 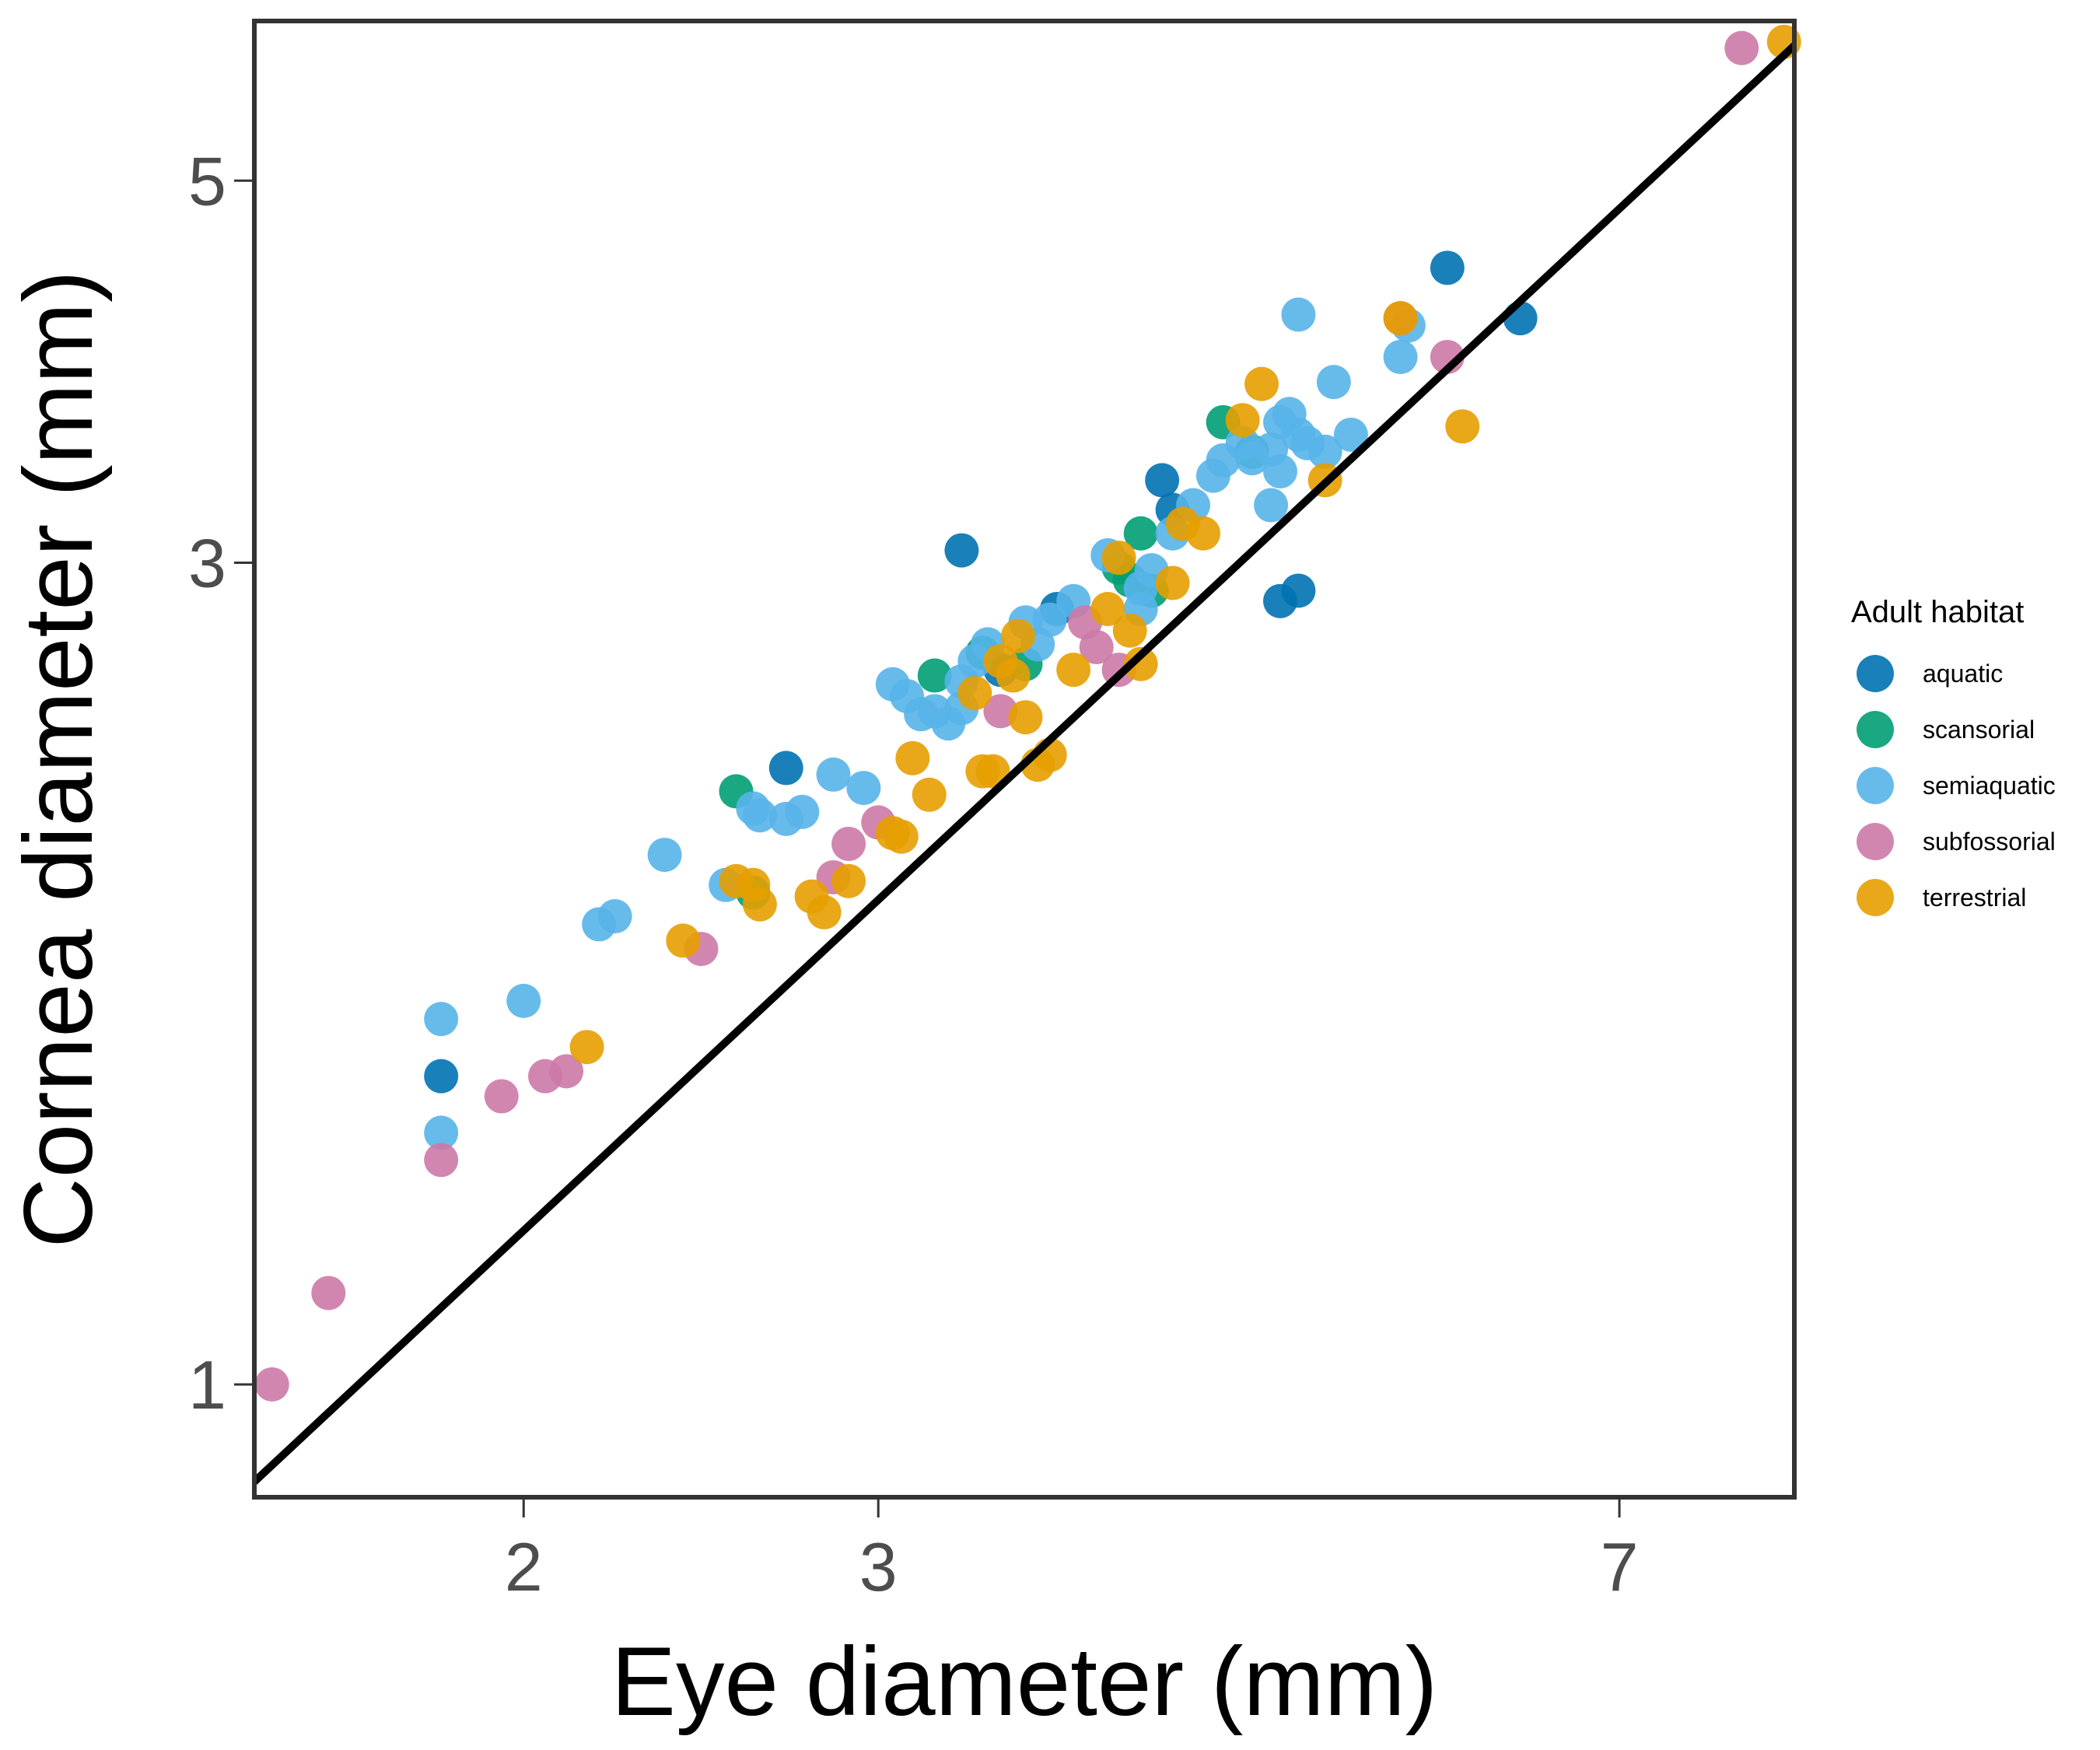 I want to click on legend-label-terrestrial: terrestrial, so click(x=1975, y=898).